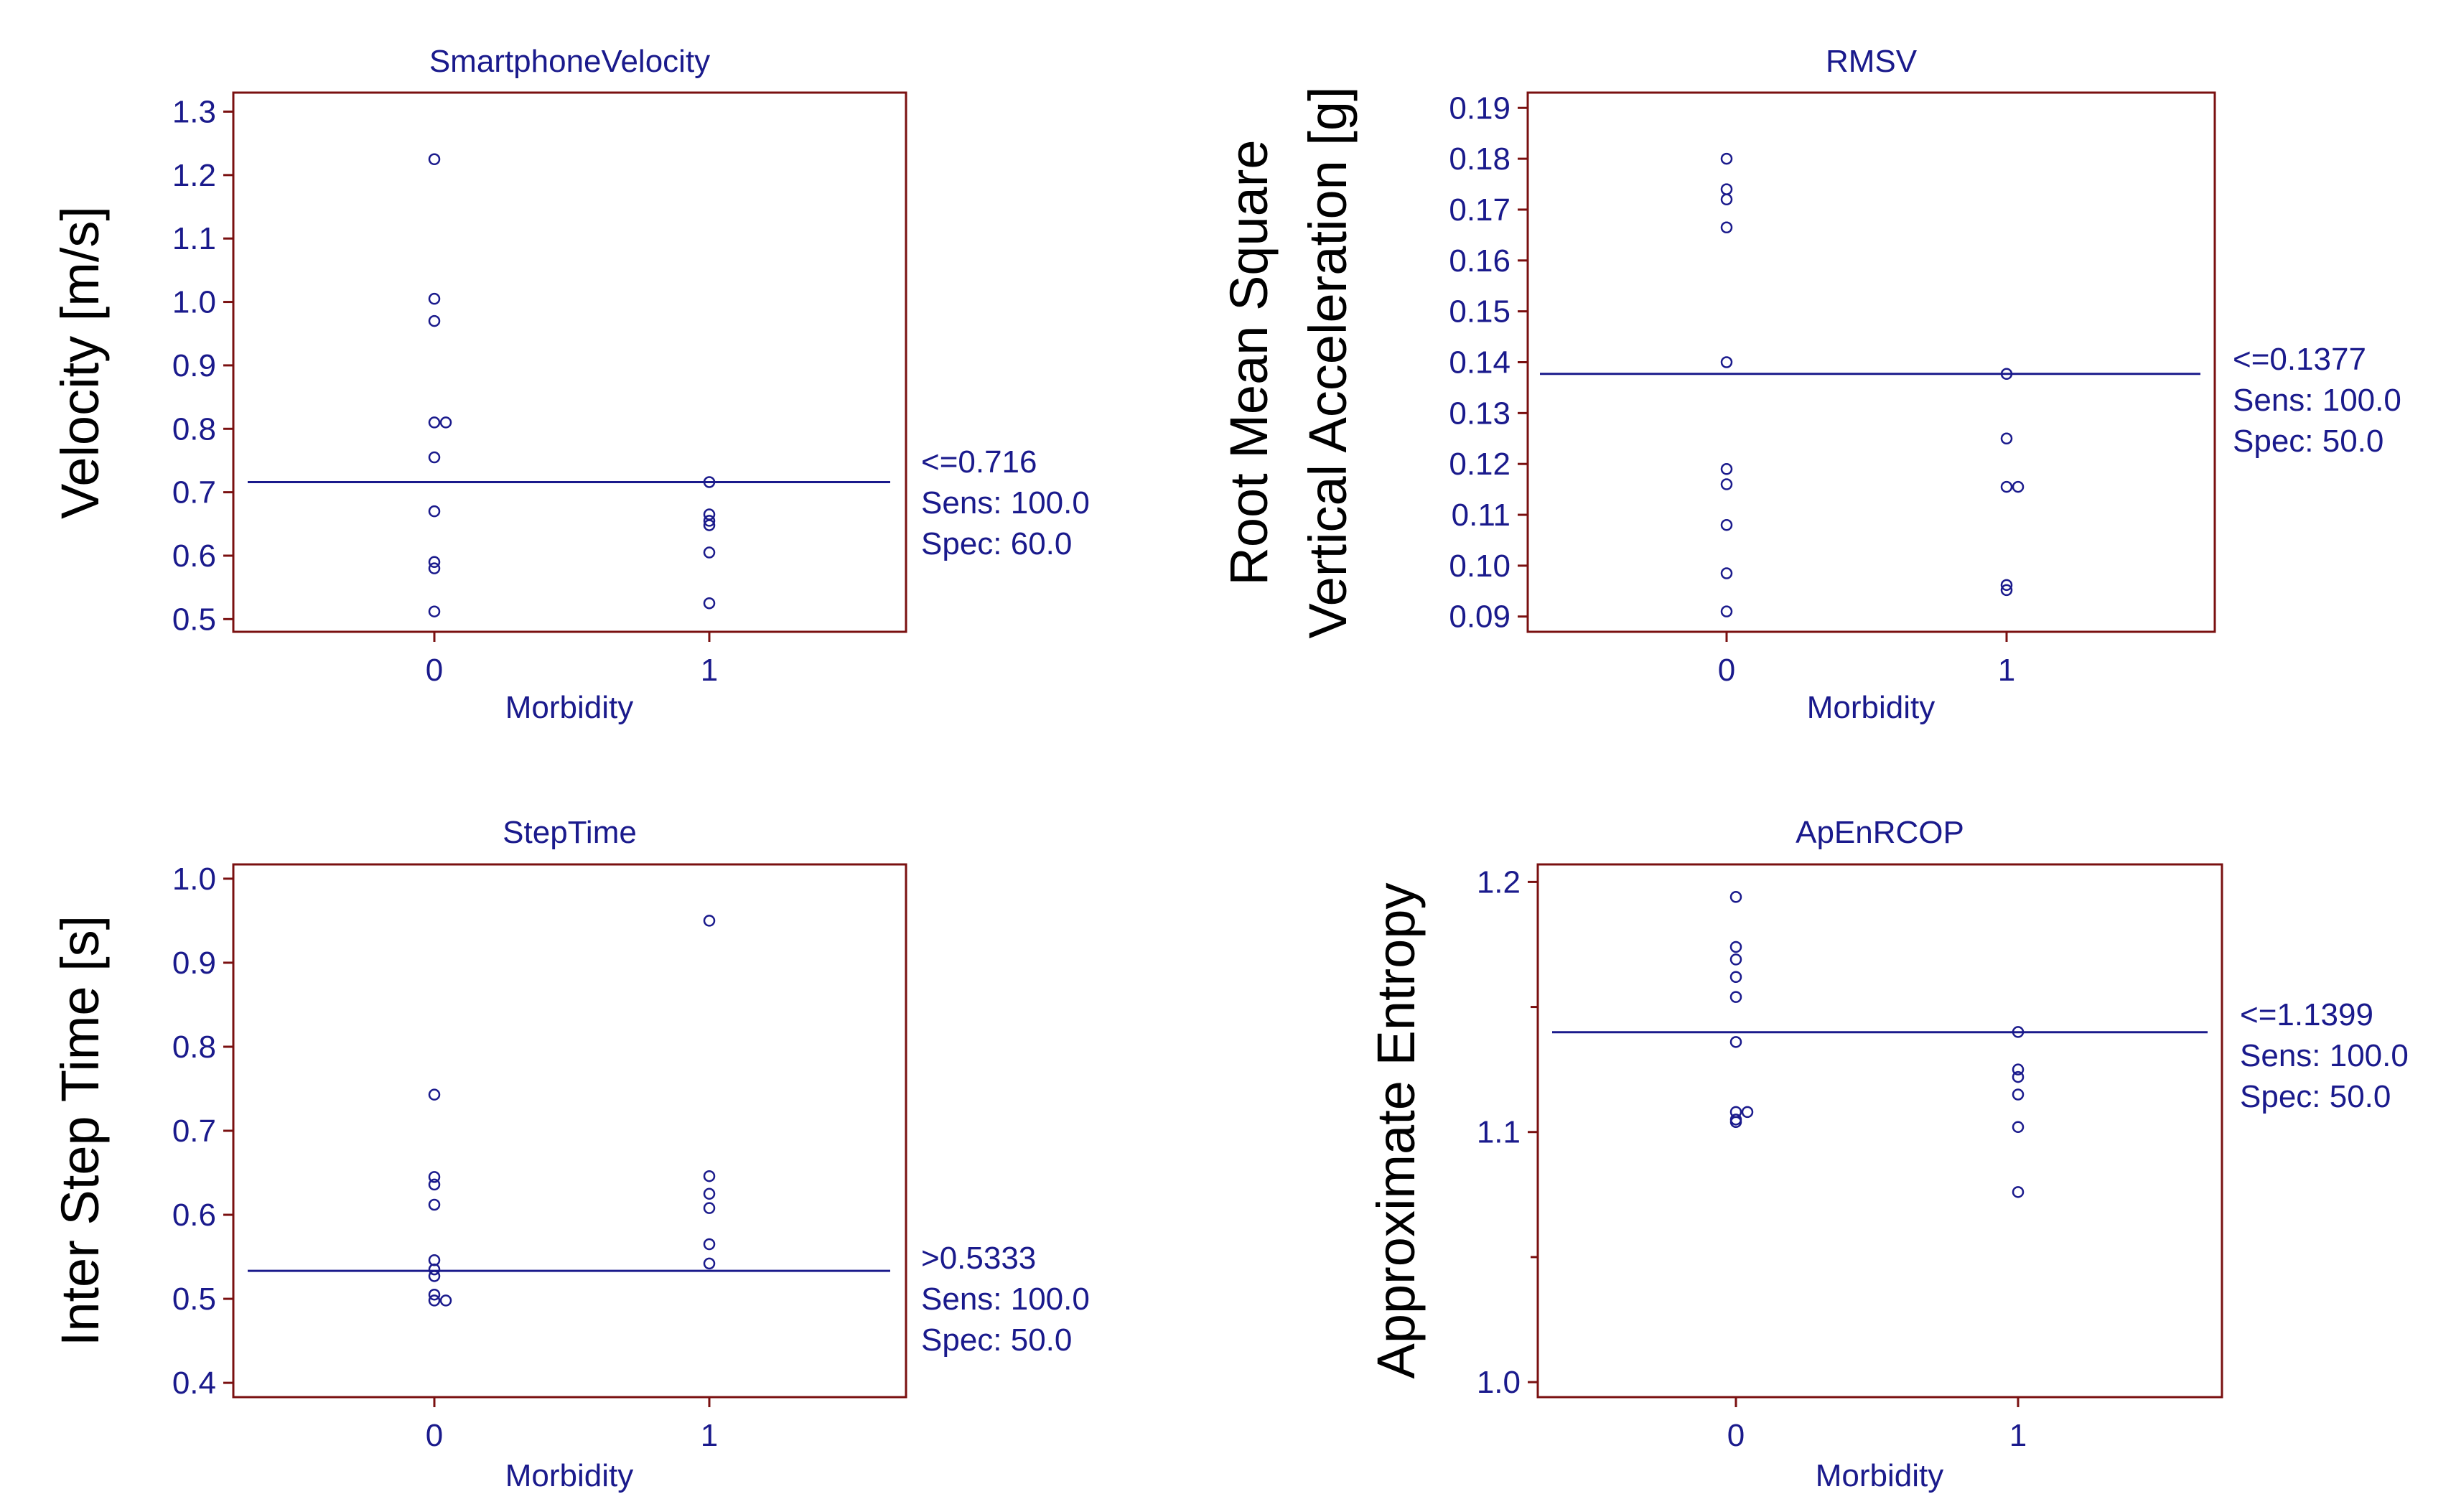 Image resolution: width=2456 pixels, height=1512 pixels. Describe the element at coordinates (569, 1131) in the screenshot. I see `chart3-plot-frame` at that location.